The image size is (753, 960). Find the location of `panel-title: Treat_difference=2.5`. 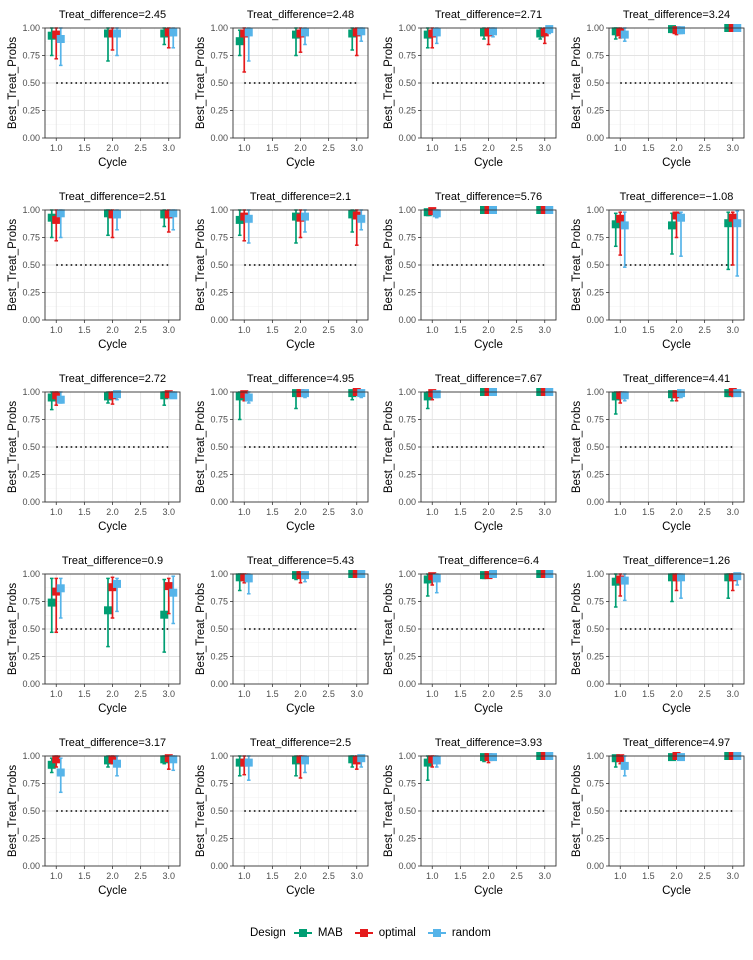

panel-title: Treat_difference=2.5 is located at coordinates (300, 743).